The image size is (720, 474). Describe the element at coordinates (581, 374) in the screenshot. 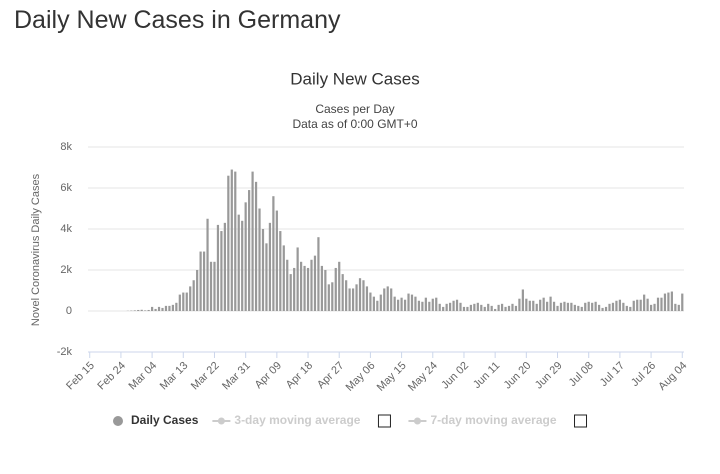

I see `x-tick-label: Jul 08` at that location.